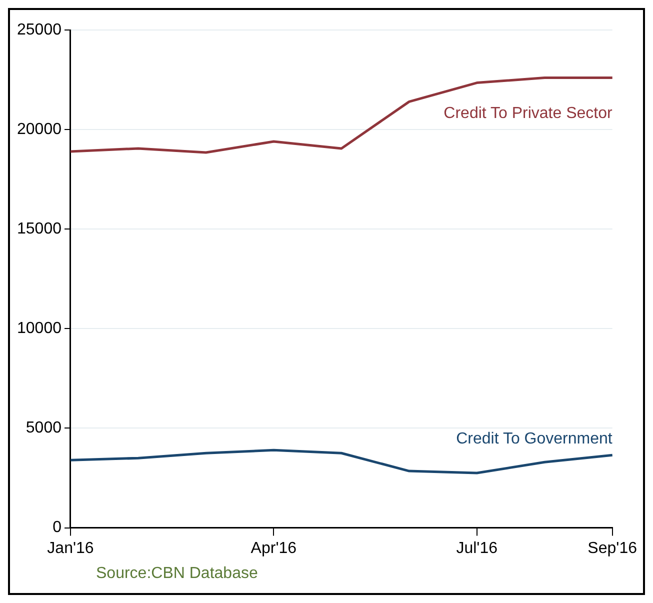  Describe the element at coordinates (39, 329) in the screenshot. I see `y-tick-label: 10000` at that location.